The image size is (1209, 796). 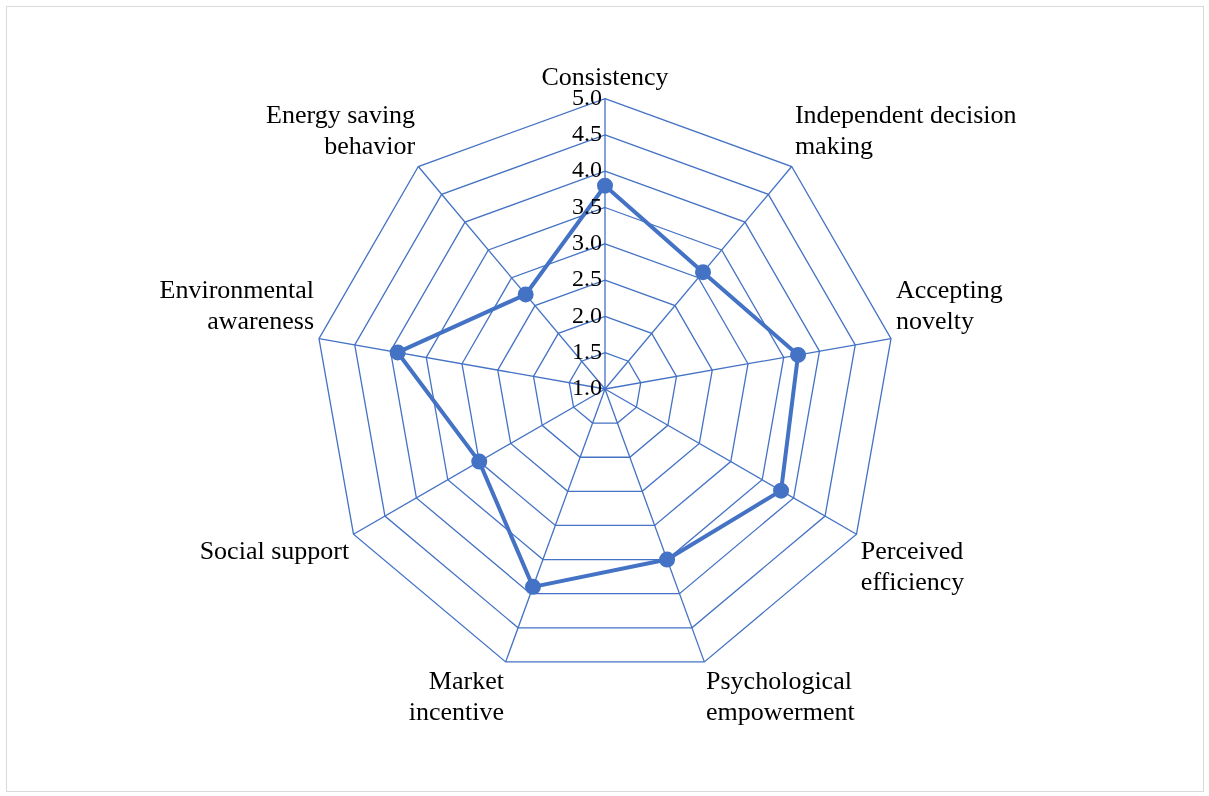 I want to click on y-tick-label: 4.0, so click(x=587, y=169).